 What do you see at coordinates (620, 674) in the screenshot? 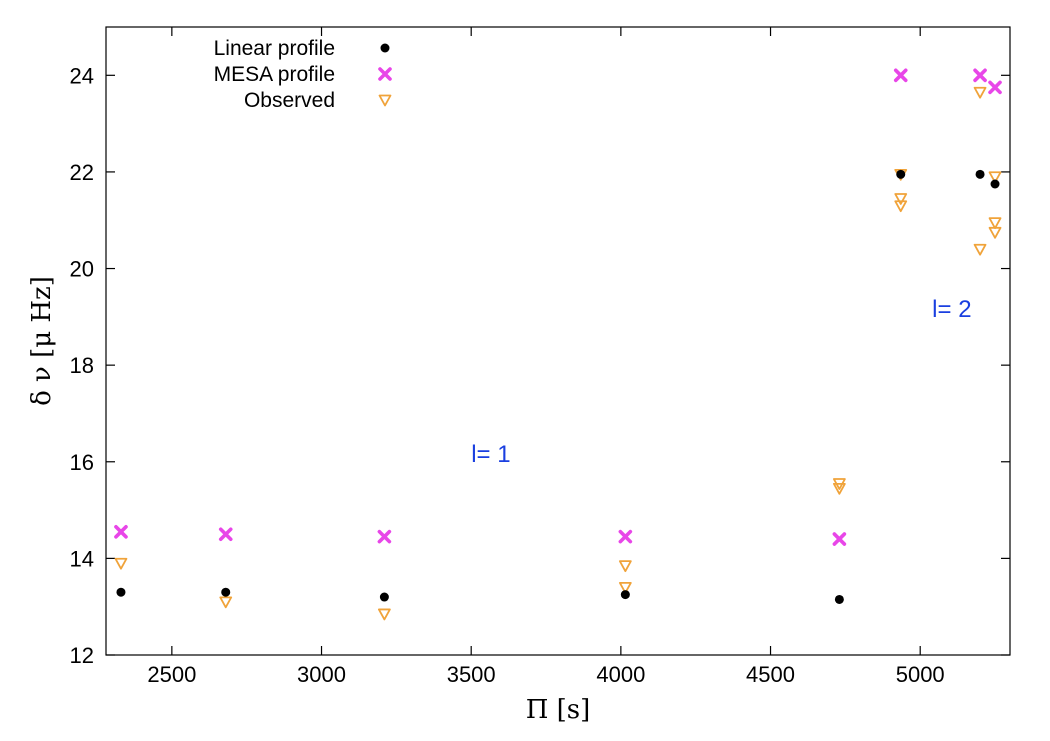
I see `x-tick-label: 4000` at bounding box center [620, 674].